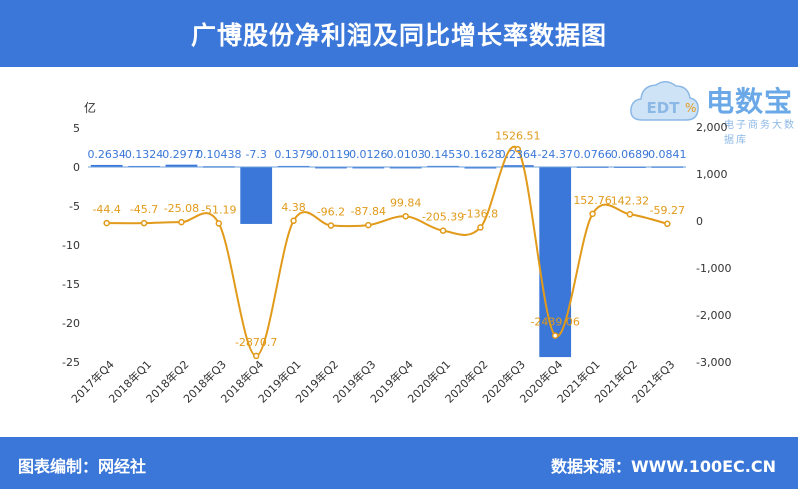  I want to click on bar-value-label: 0.0126, so click(368, 154).